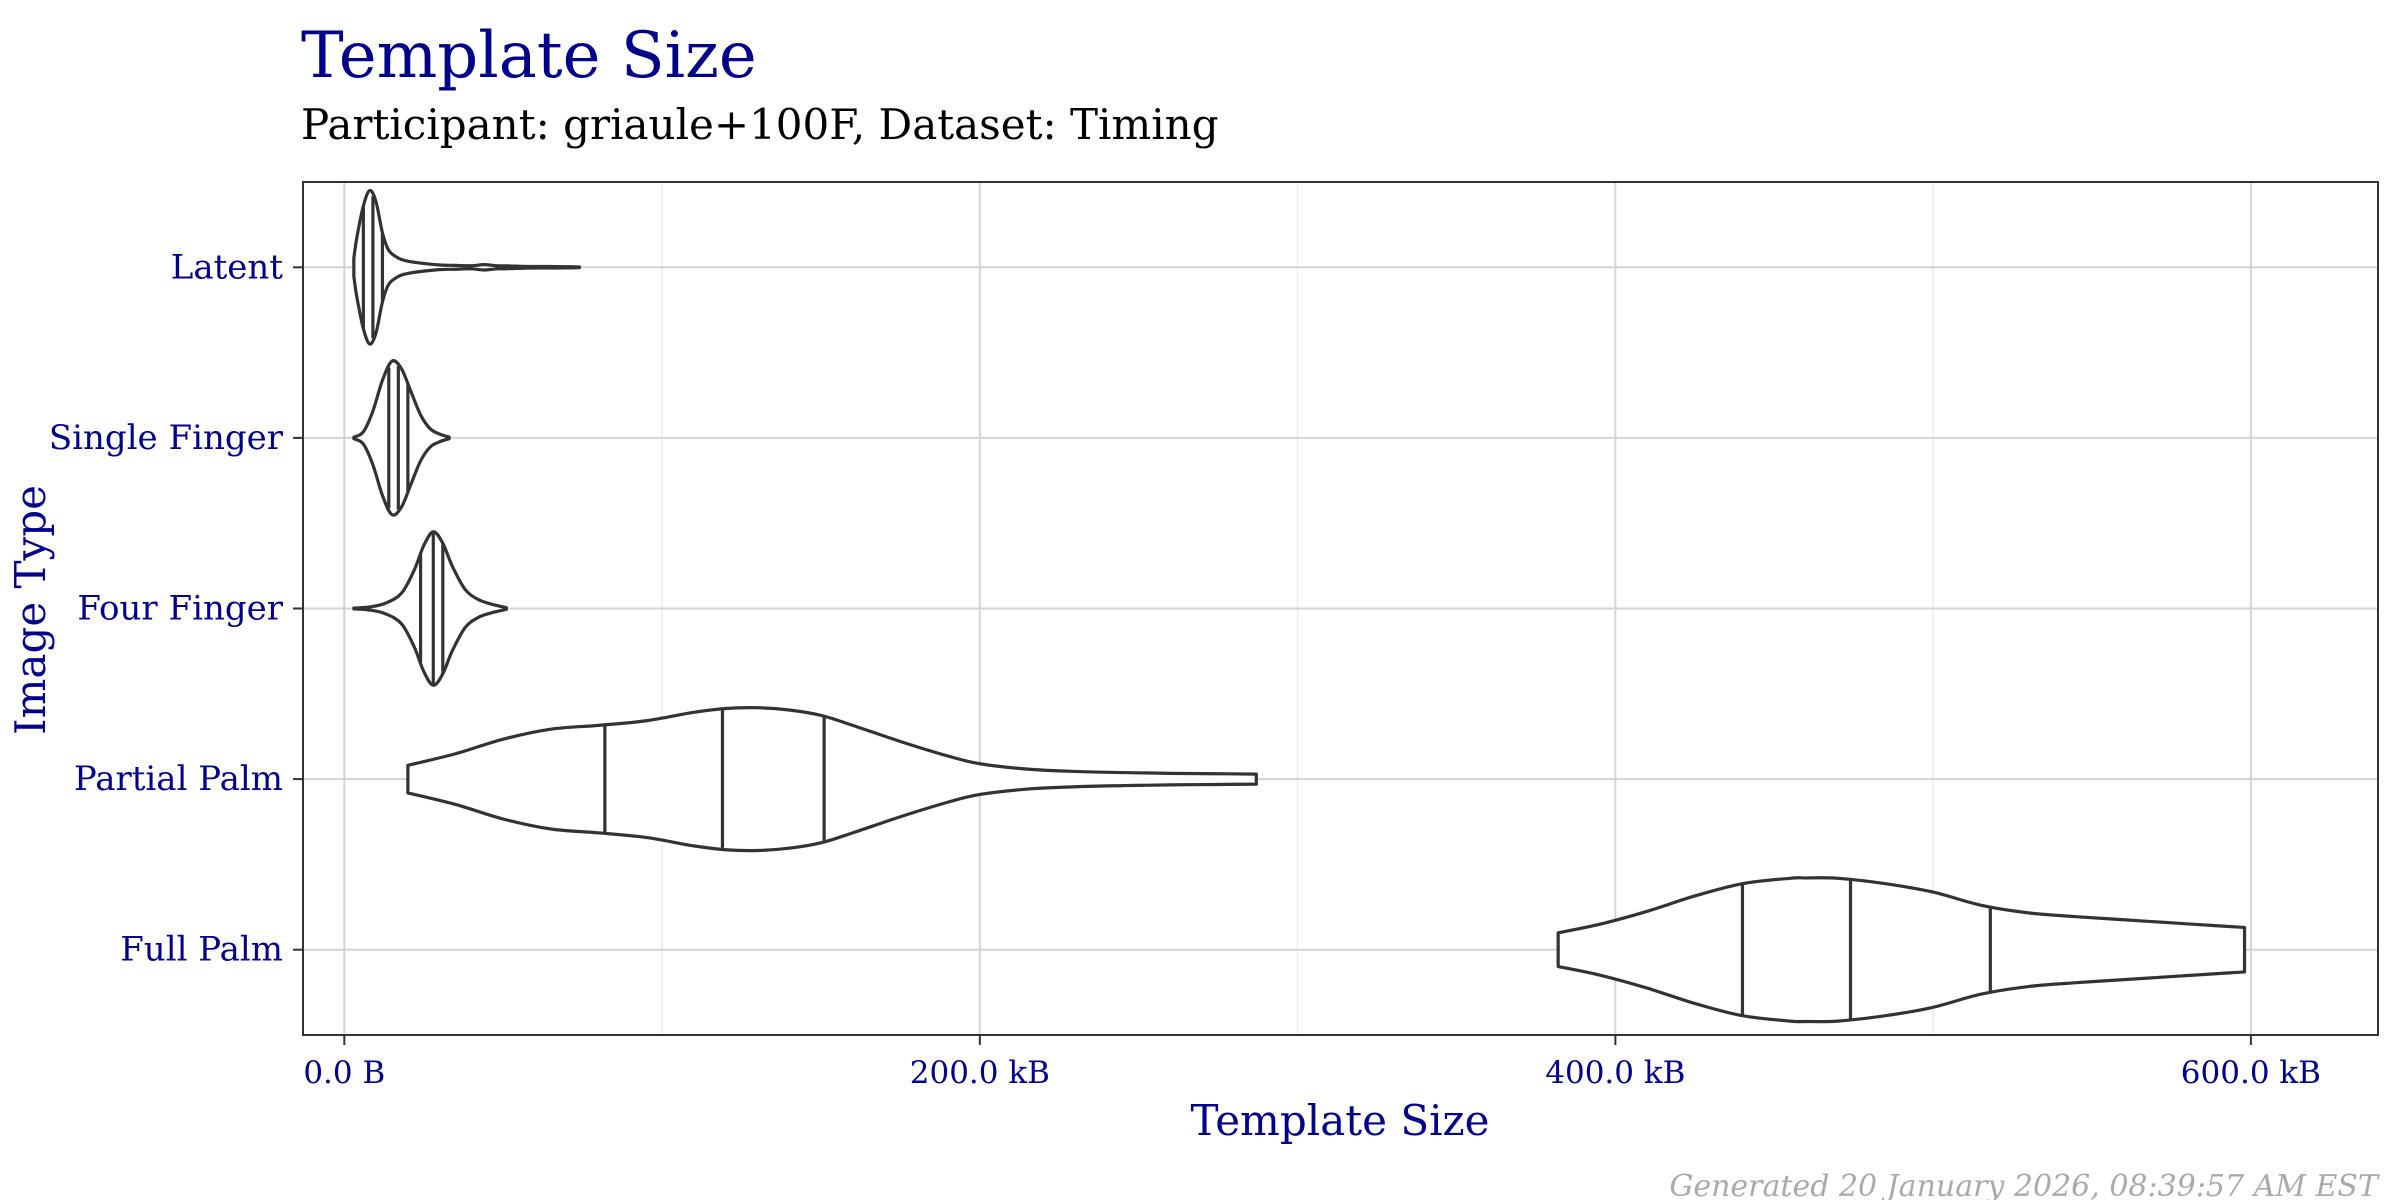 The image size is (2400, 1200). Describe the element at coordinates (30, 610) in the screenshot. I see `y-axis-title: Image Type` at that location.